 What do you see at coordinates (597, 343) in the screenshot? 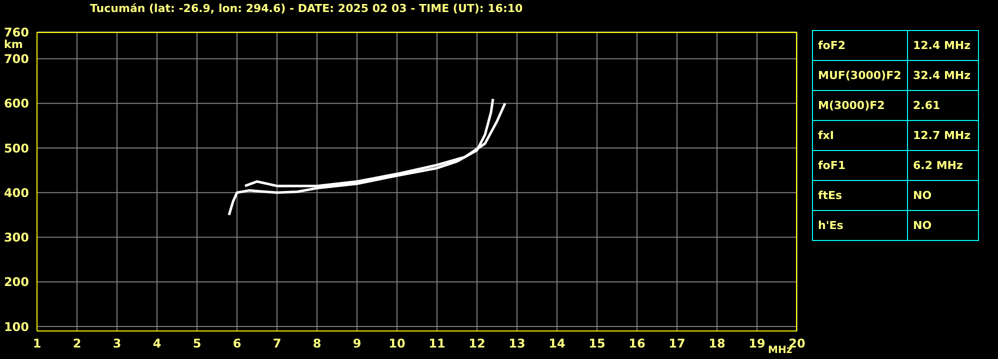
I see `x-tick-label: 15` at bounding box center [597, 343].